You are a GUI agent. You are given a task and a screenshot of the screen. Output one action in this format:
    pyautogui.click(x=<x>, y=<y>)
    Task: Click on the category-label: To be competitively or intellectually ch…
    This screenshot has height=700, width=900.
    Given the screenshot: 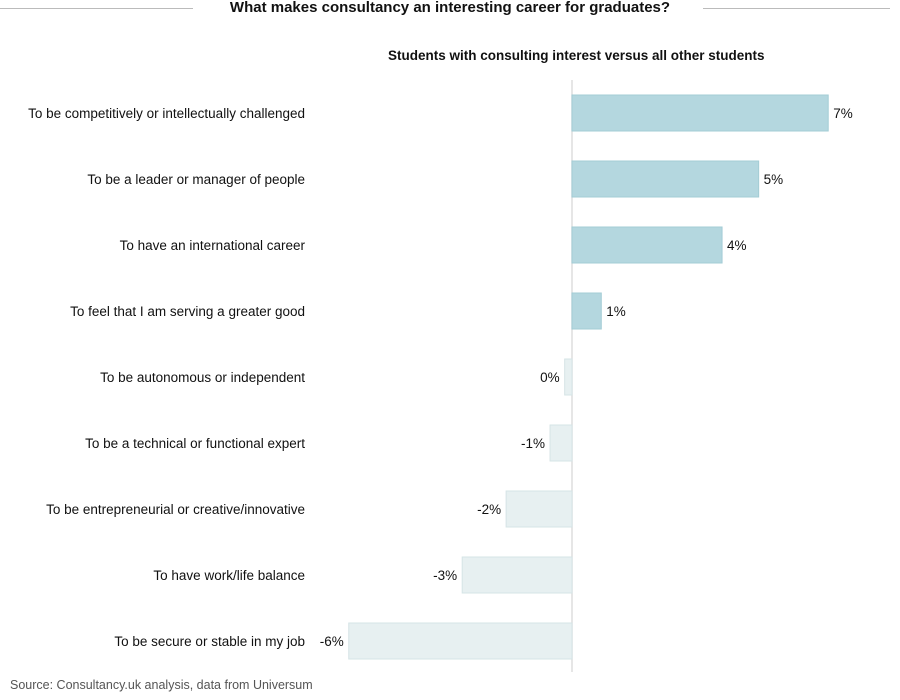 What is the action you would take?
    pyautogui.click(x=166, y=113)
    